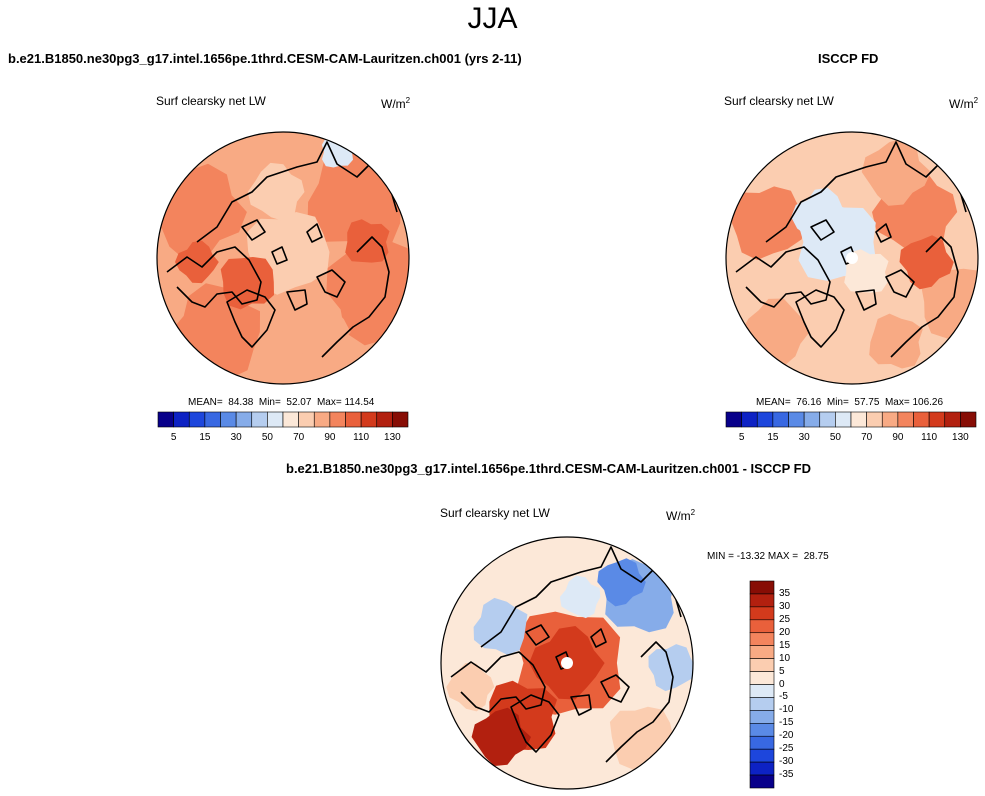  I want to click on colorbar-tick-label: 25, so click(785, 619).